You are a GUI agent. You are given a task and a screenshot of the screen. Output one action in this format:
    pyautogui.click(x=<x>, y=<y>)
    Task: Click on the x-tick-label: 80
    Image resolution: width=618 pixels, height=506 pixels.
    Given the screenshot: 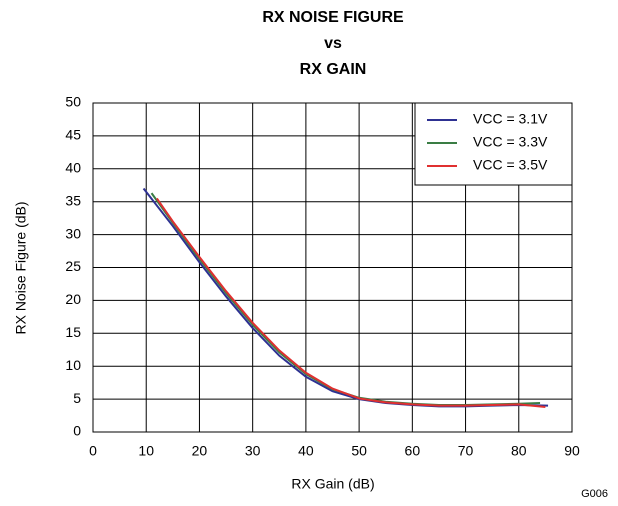 What is the action you would take?
    pyautogui.click(x=519, y=451)
    